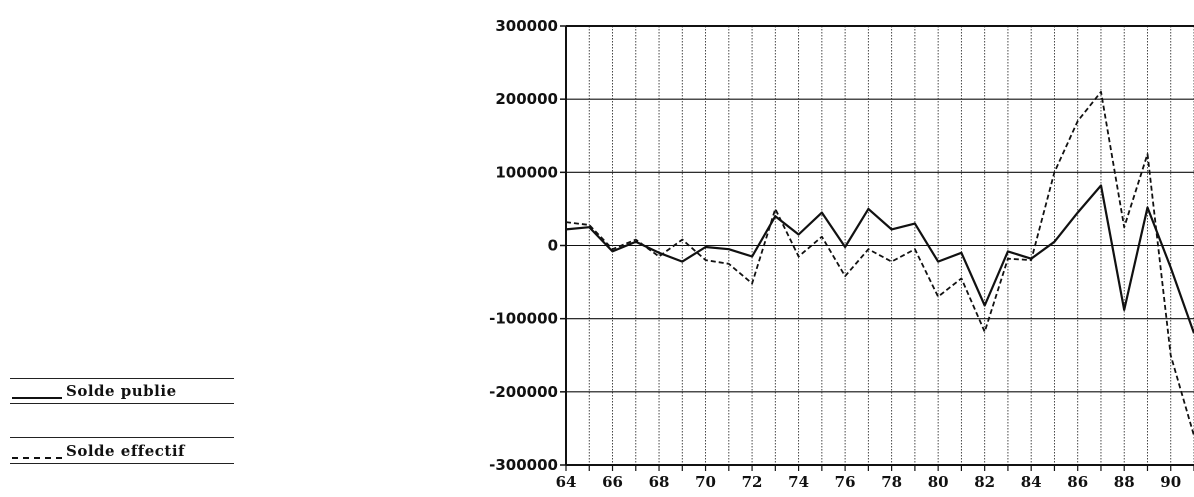  I want to click on legend-rule-middle, so click(122, 403).